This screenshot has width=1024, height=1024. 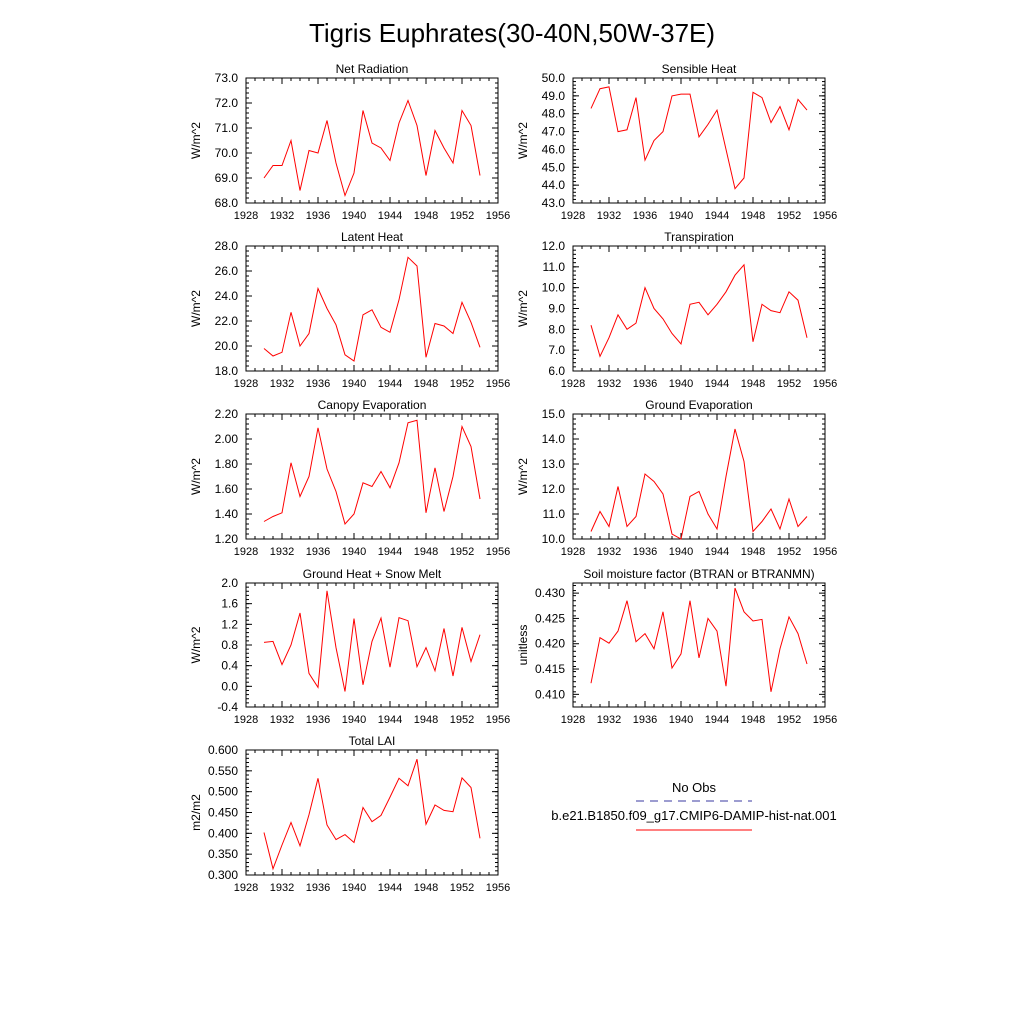 What do you see at coordinates (554, 132) in the screenshot?
I see `y-tick-label: 47.0` at bounding box center [554, 132].